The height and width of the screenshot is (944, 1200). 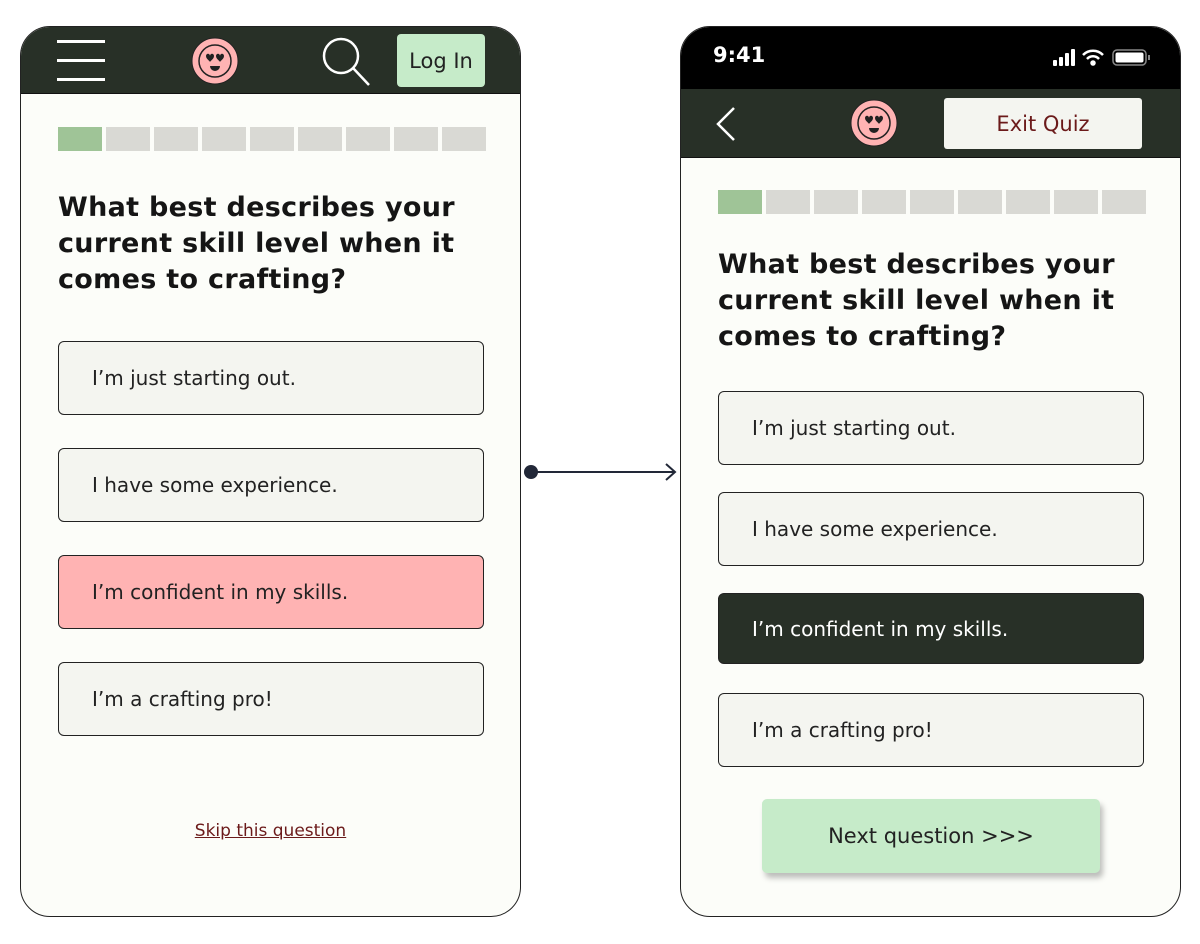 I want to click on status-icons, so click(x=1101, y=57).